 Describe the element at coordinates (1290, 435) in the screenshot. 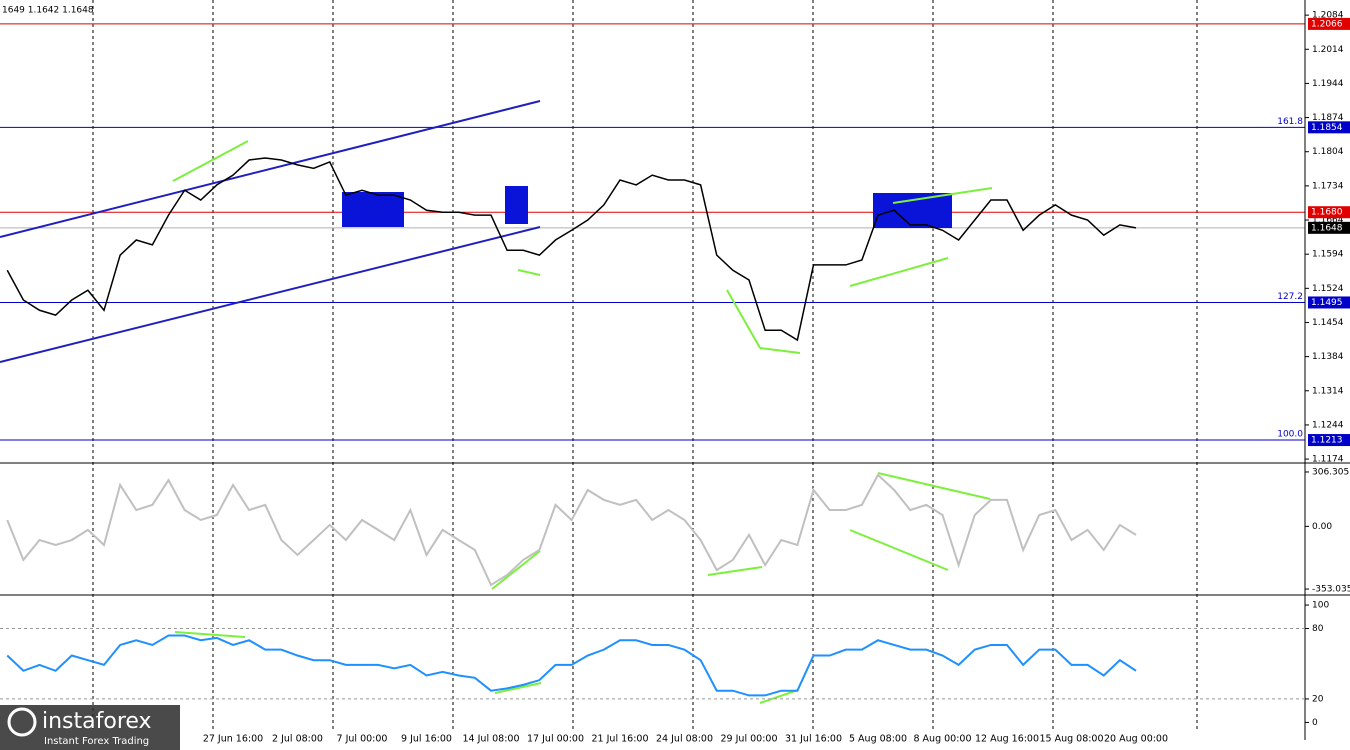

I see `fib-label: 100.0` at that location.